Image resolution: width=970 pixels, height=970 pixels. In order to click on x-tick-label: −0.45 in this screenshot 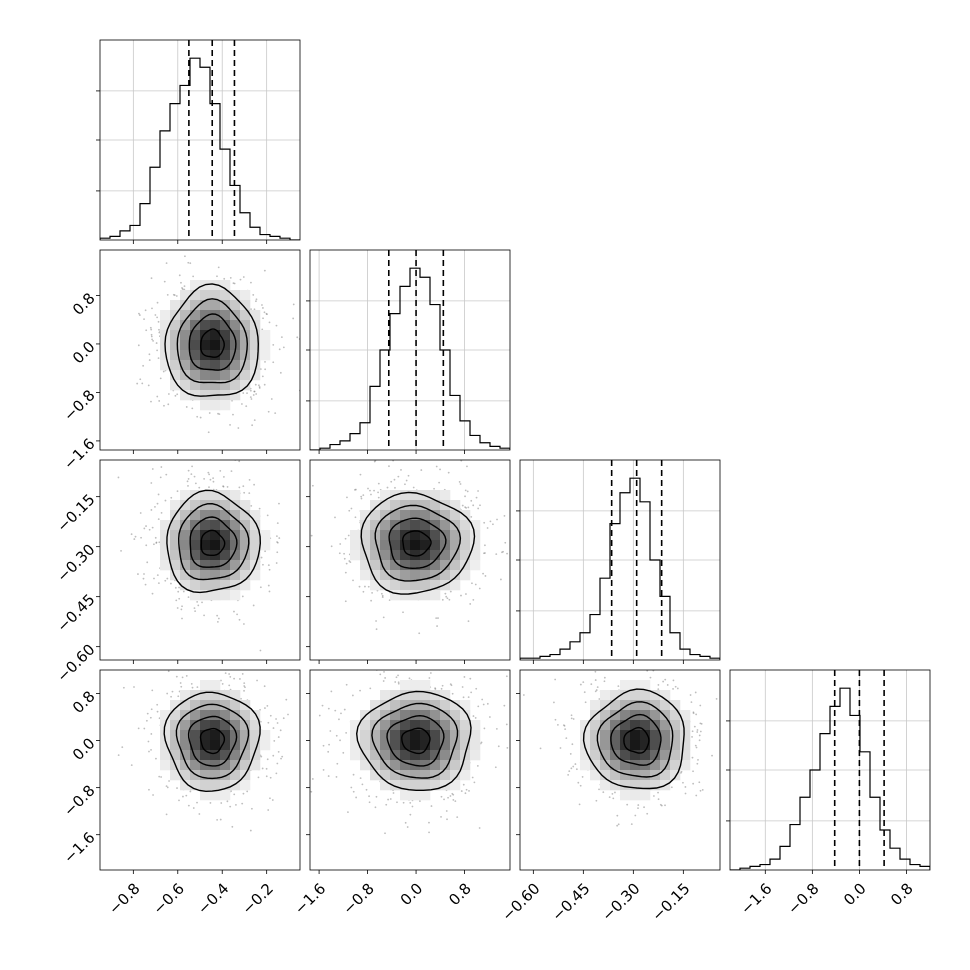, I will do `click(570, 902)`.